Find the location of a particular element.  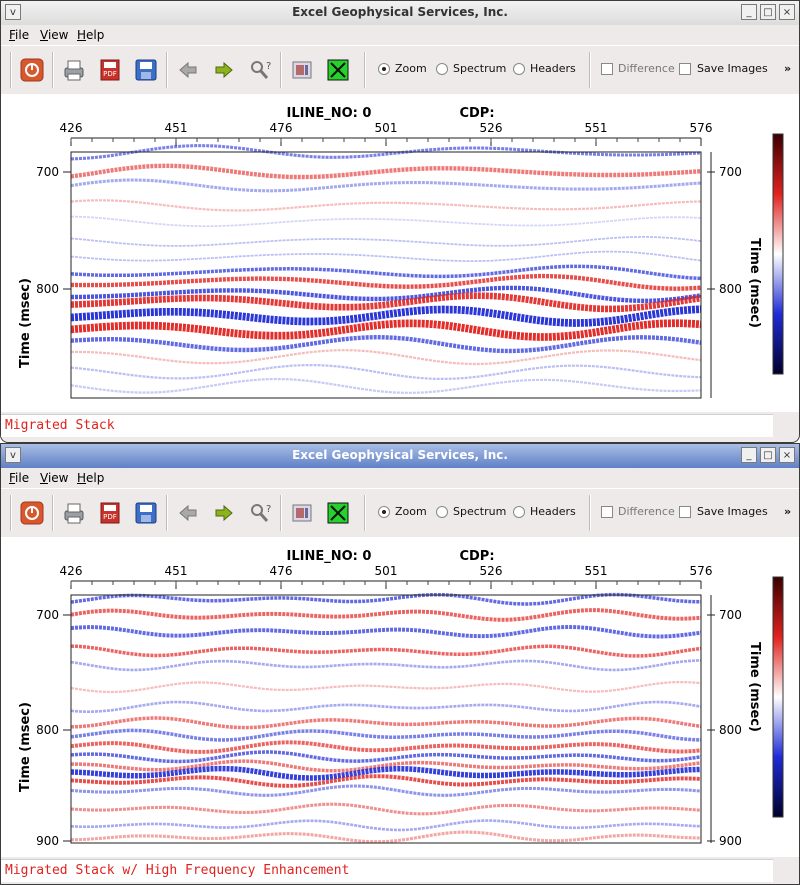

y-tick-label-left: 800 is located at coordinates (47, 289).